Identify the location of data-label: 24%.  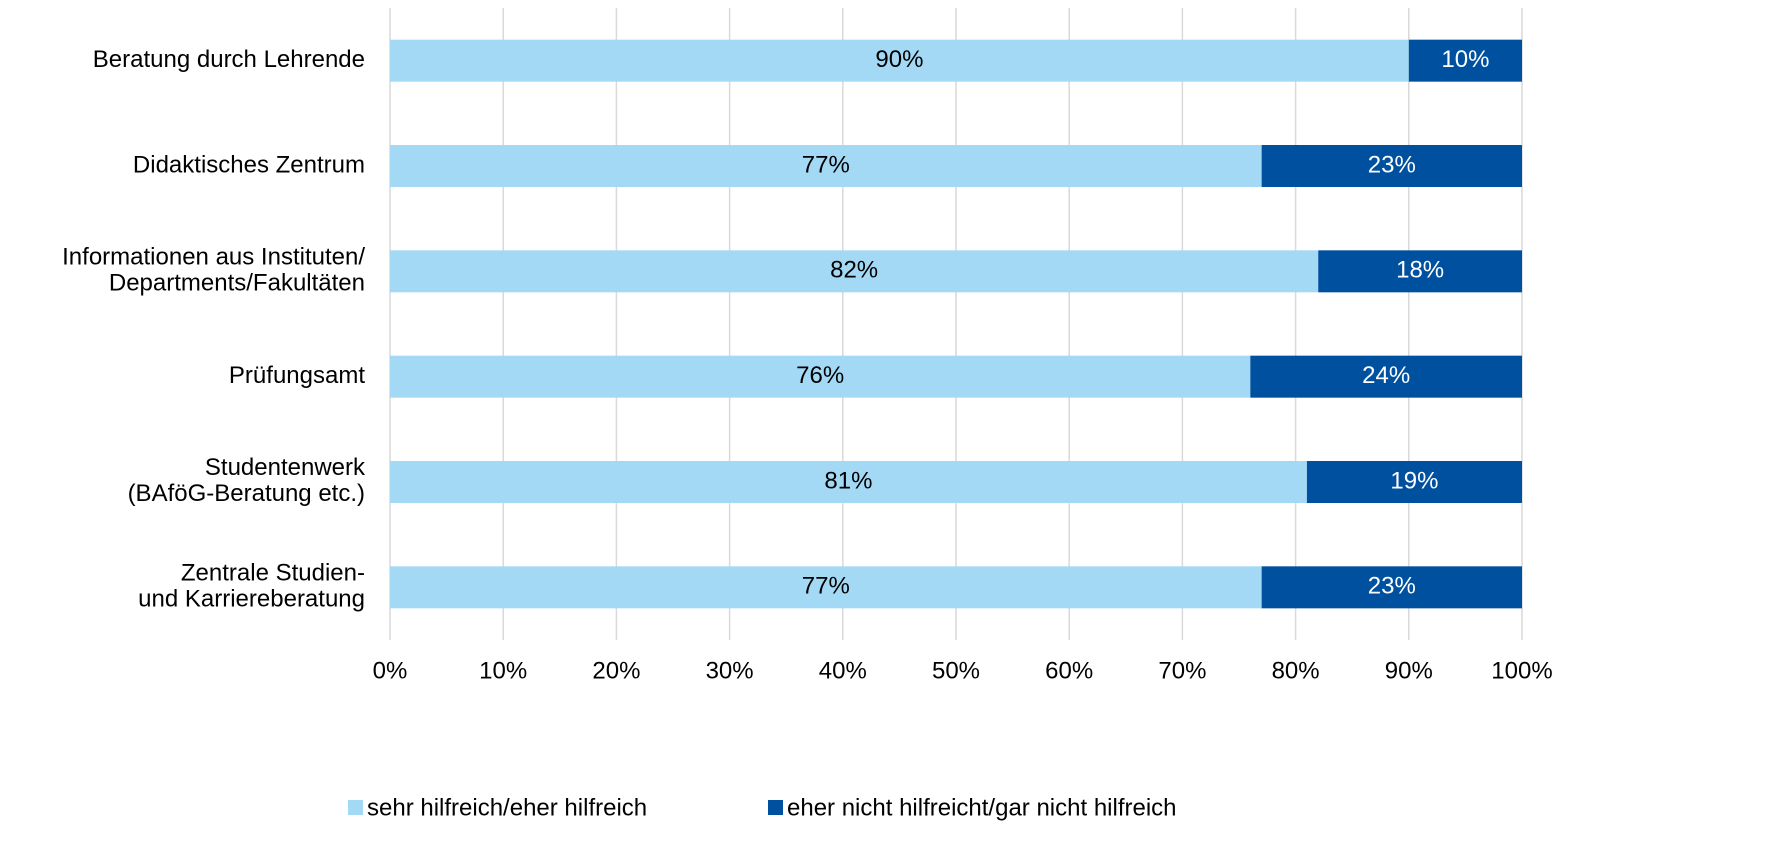
(1386, 375).